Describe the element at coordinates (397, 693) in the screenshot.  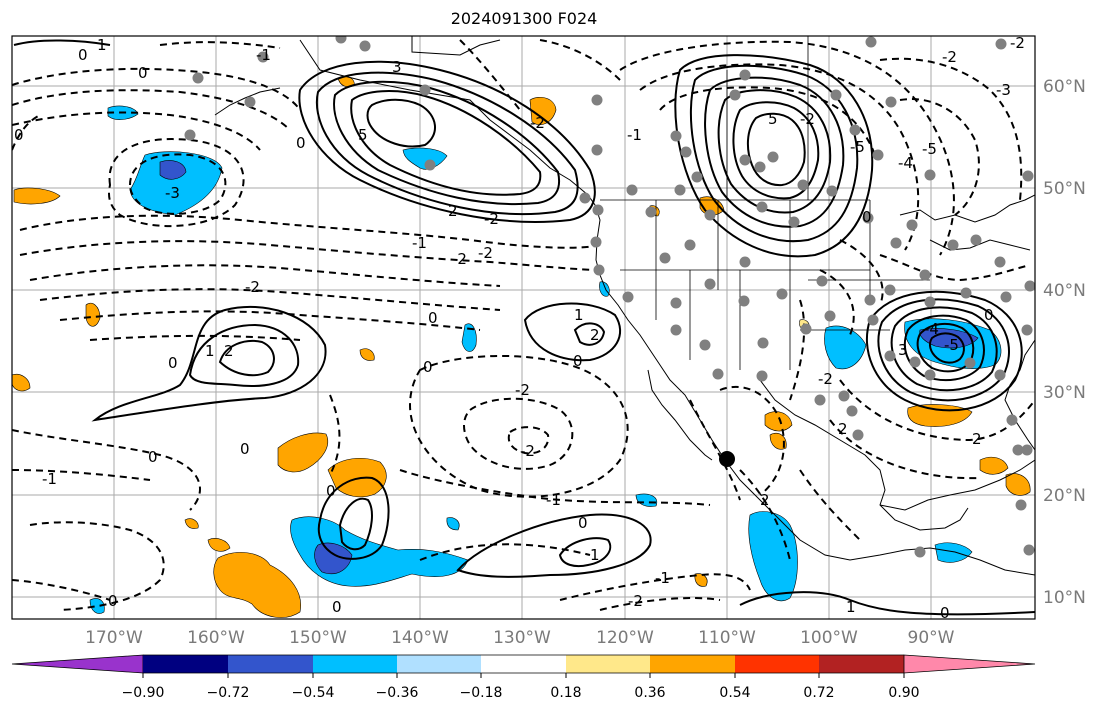
I see `colorbar-tick-label: −0.36` at that location.